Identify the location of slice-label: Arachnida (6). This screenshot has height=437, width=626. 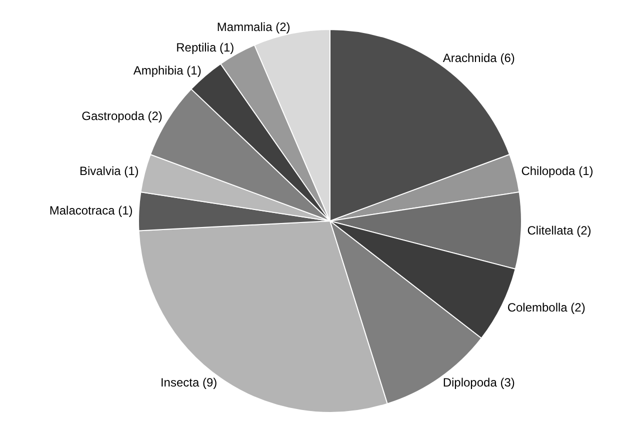
(478, 58).